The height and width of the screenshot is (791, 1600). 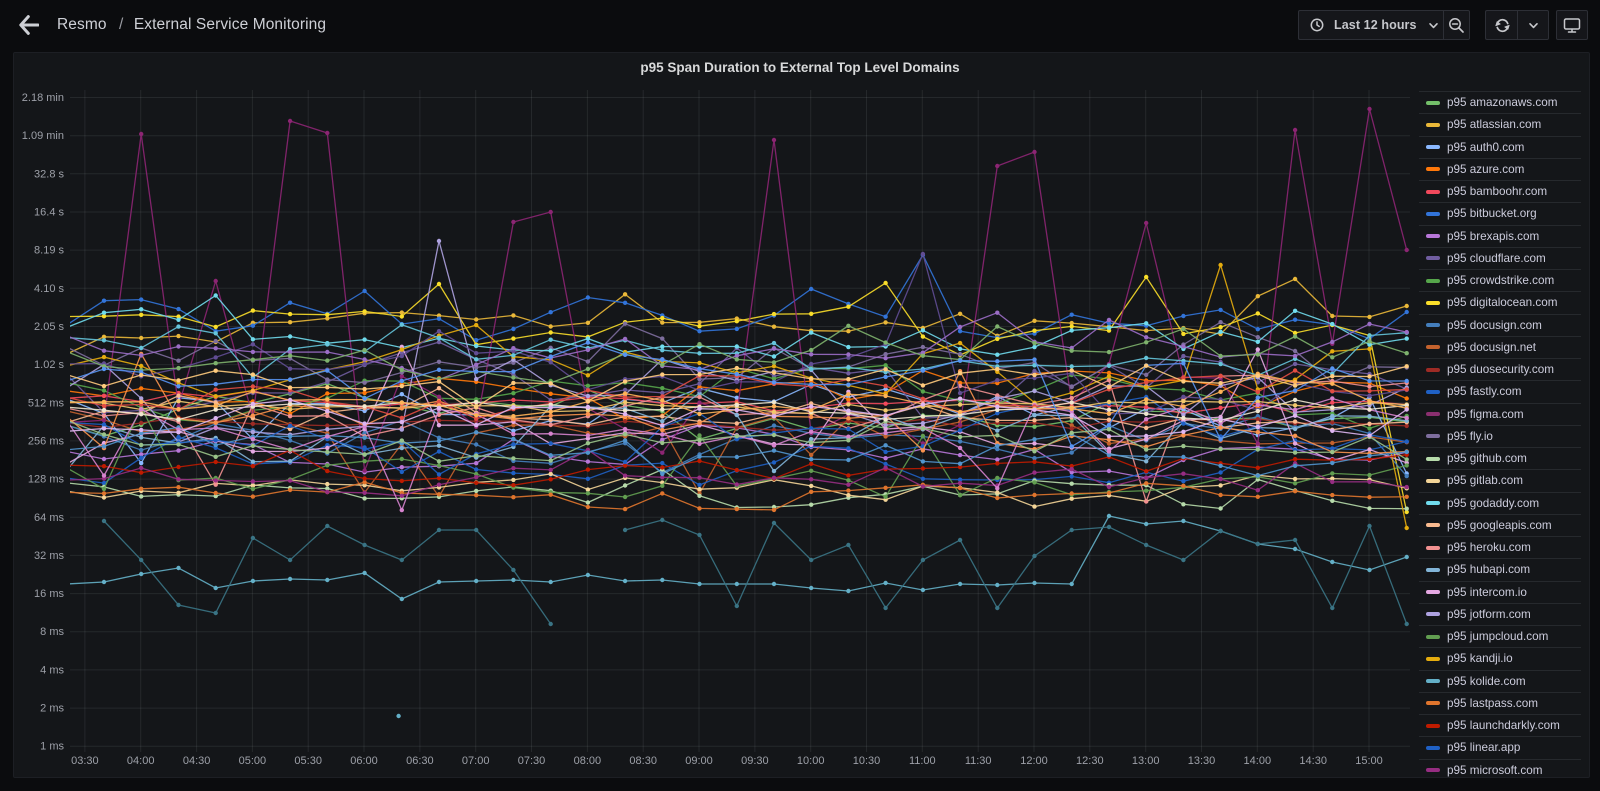 What do you see at coordinates (52, 670) in the screenshot?
I see `svg-text: 4 ms` at bounding box center [52, 670].